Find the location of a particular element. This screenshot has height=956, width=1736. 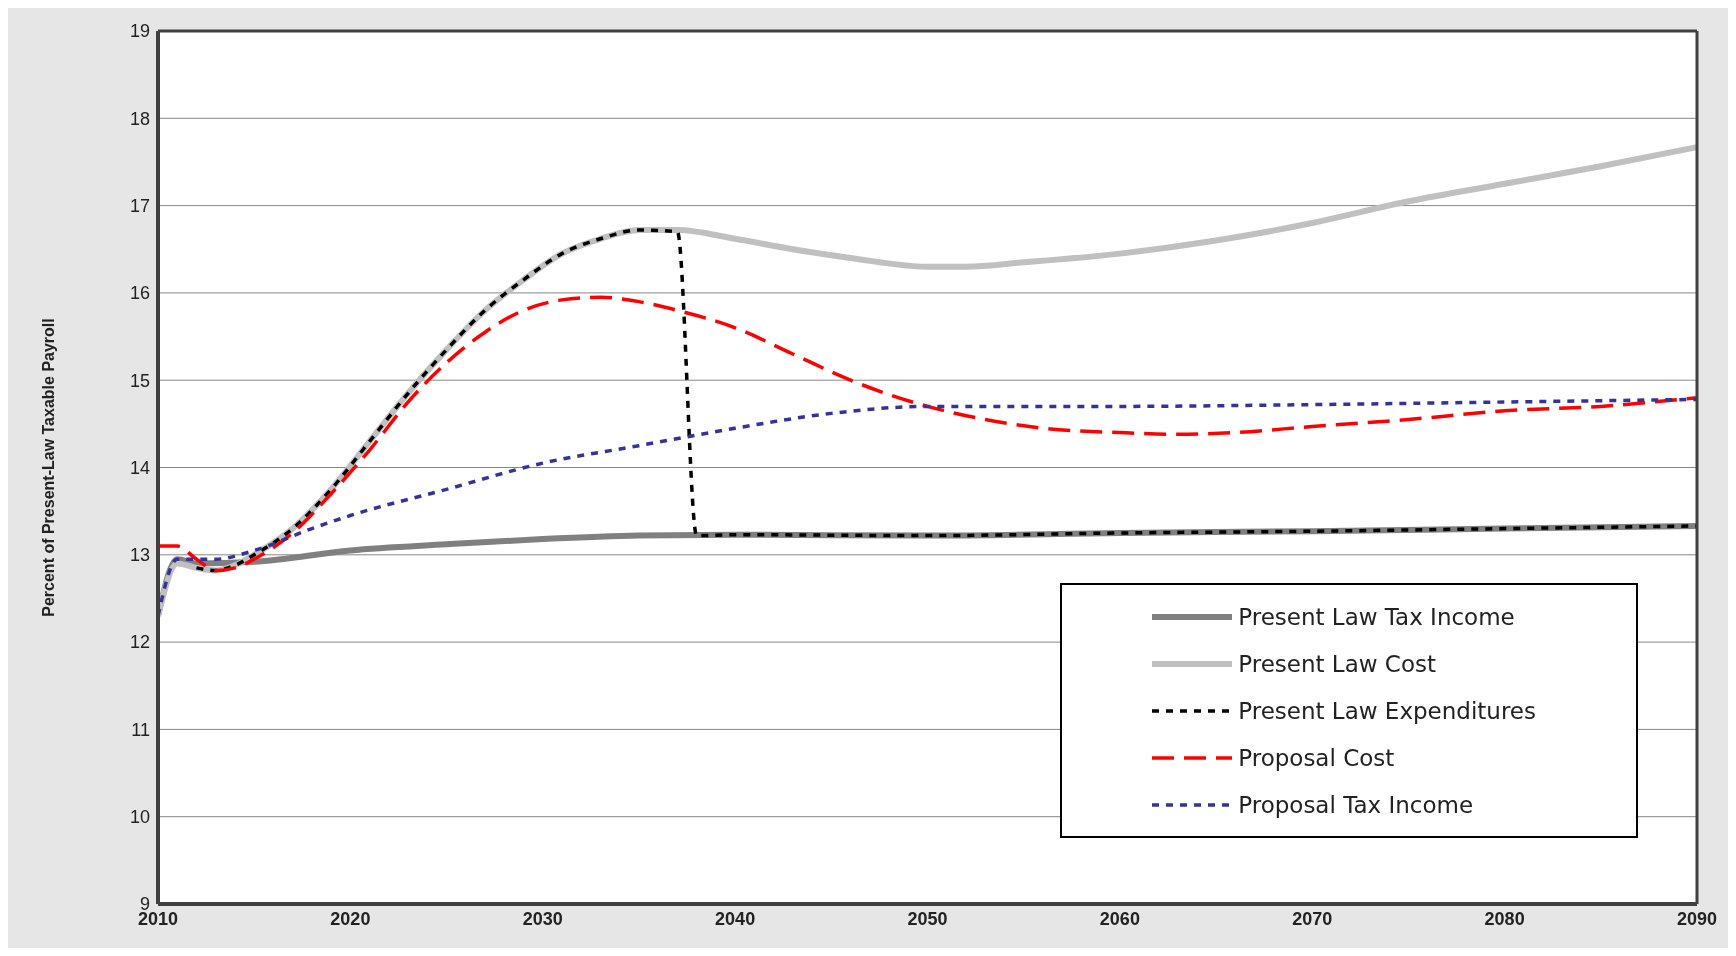

x-tick-label: 2070 is located at coordinates (1312, 918).